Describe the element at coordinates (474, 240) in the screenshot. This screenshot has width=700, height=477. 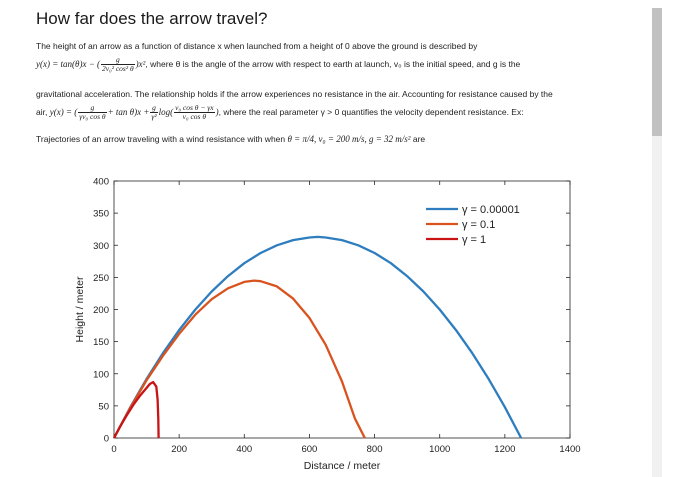
I see `legend-label-3: γ = 1` at that location.